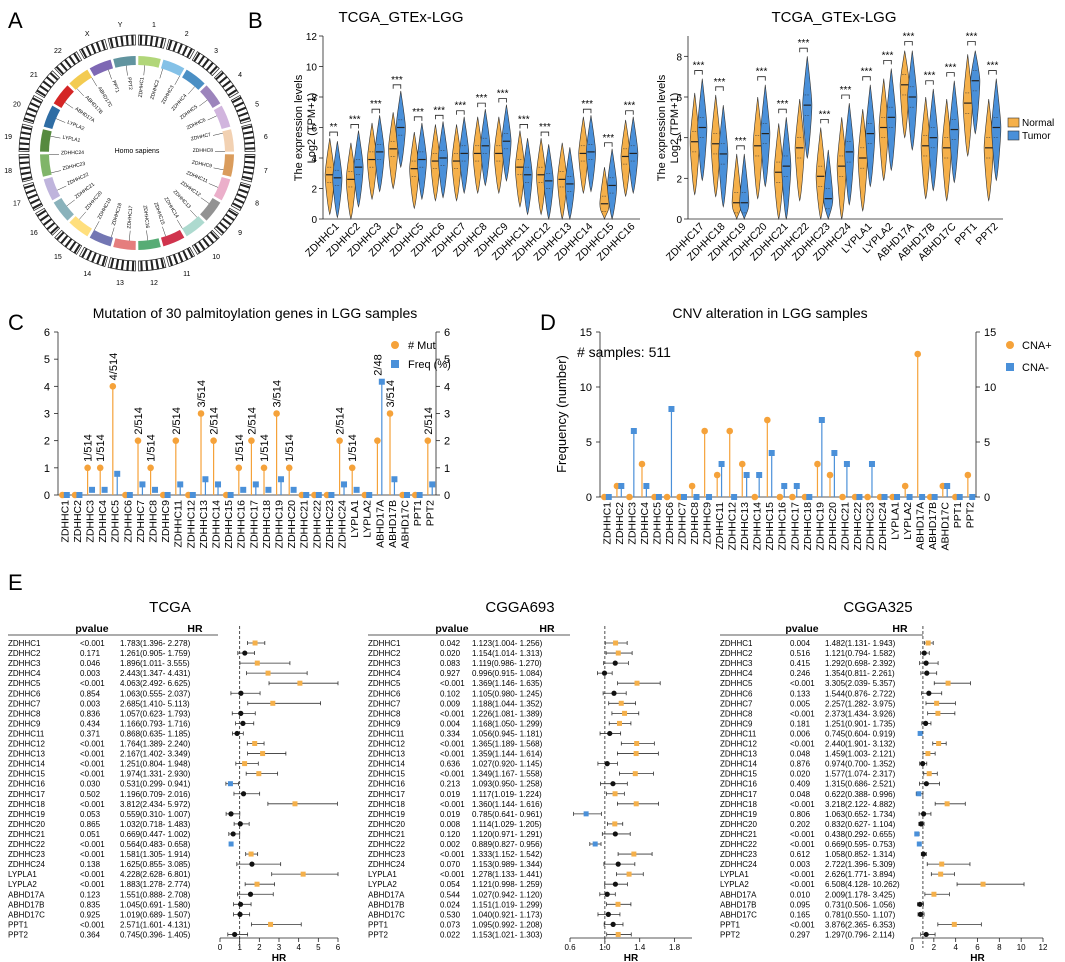 The image size is (1065, 962). I want to click on panel-label-e: E, so click(15, 582).